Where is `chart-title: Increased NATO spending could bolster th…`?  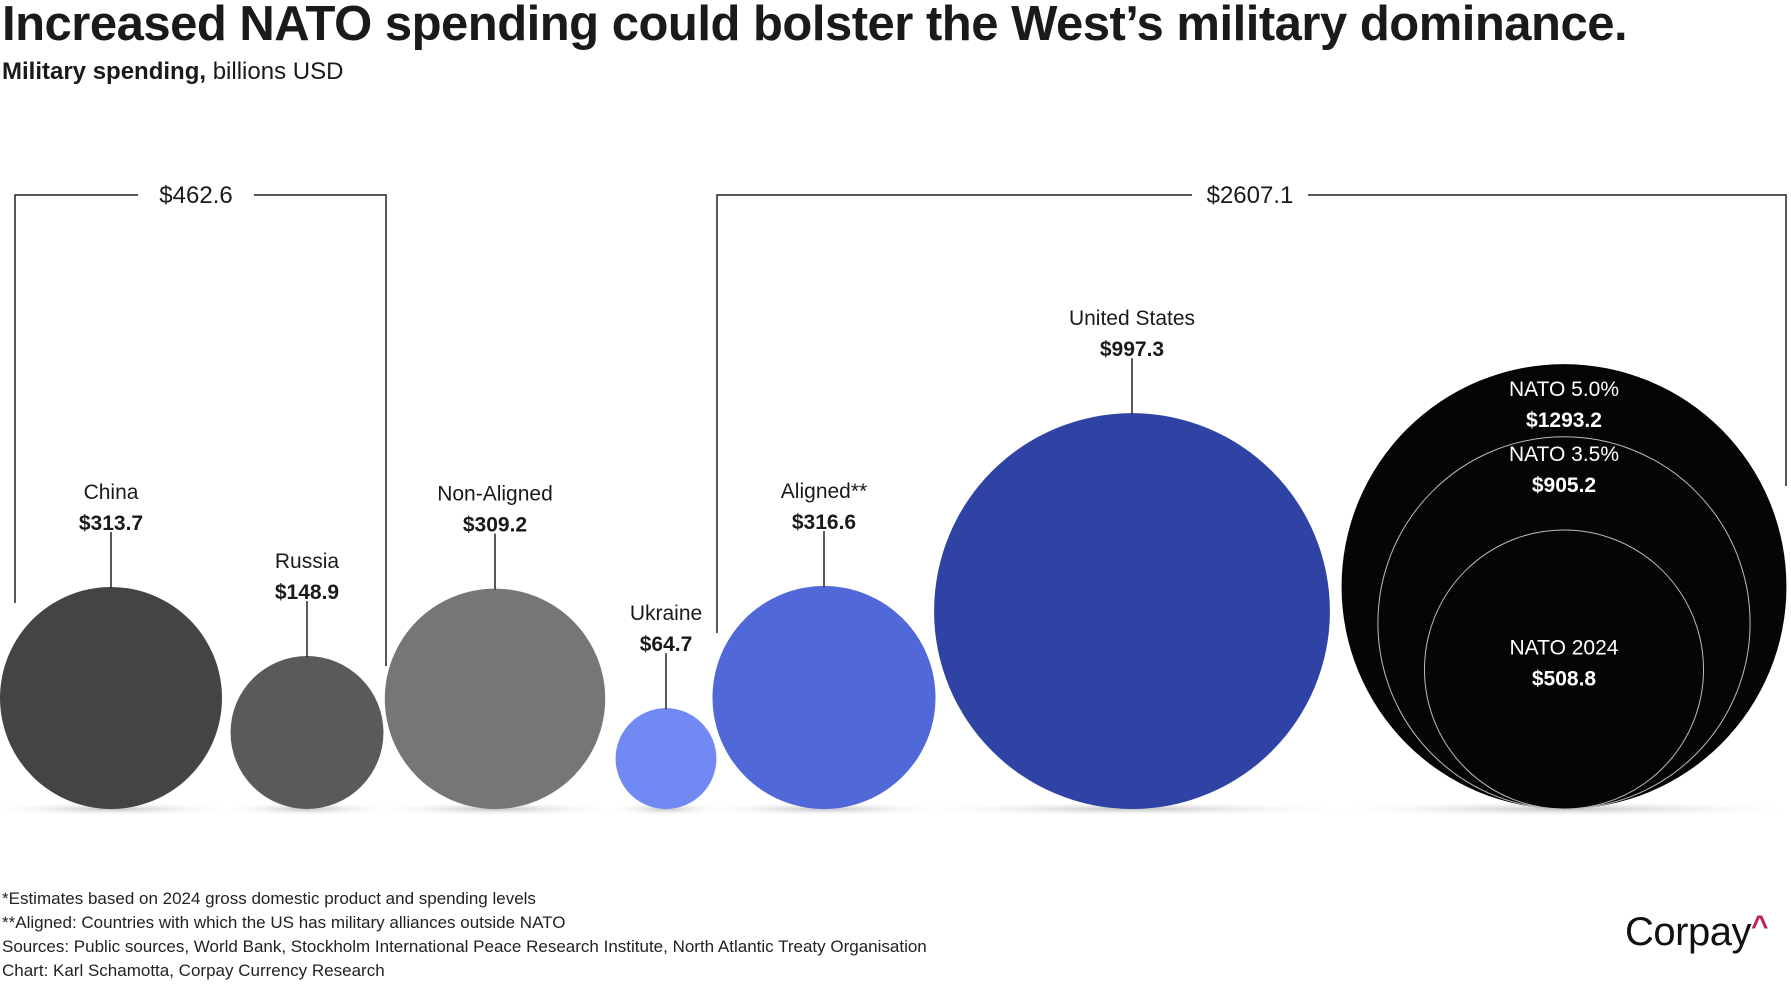 chart-title: Increased NATO spending could bolster th… is located at coordinates (815, 25).